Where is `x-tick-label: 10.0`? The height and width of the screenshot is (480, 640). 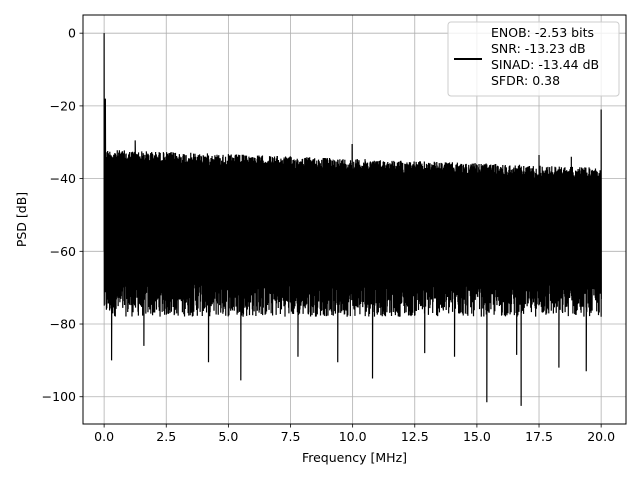 x-tick-label: 10.0 is located at coordinates (353, 436).